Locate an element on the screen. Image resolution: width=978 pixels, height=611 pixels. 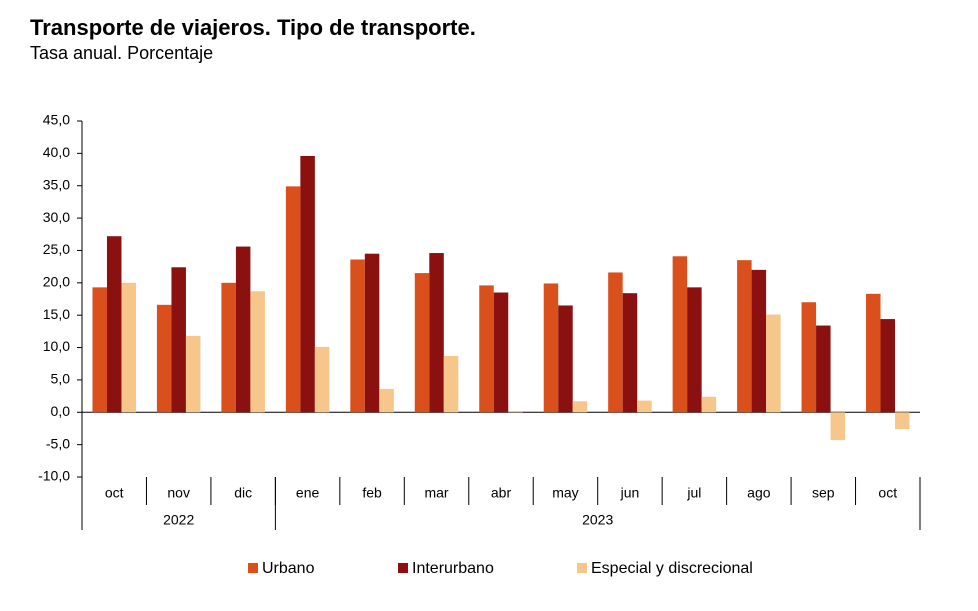
y-tick-label: -5,0 is located at coordinates (58, 443).